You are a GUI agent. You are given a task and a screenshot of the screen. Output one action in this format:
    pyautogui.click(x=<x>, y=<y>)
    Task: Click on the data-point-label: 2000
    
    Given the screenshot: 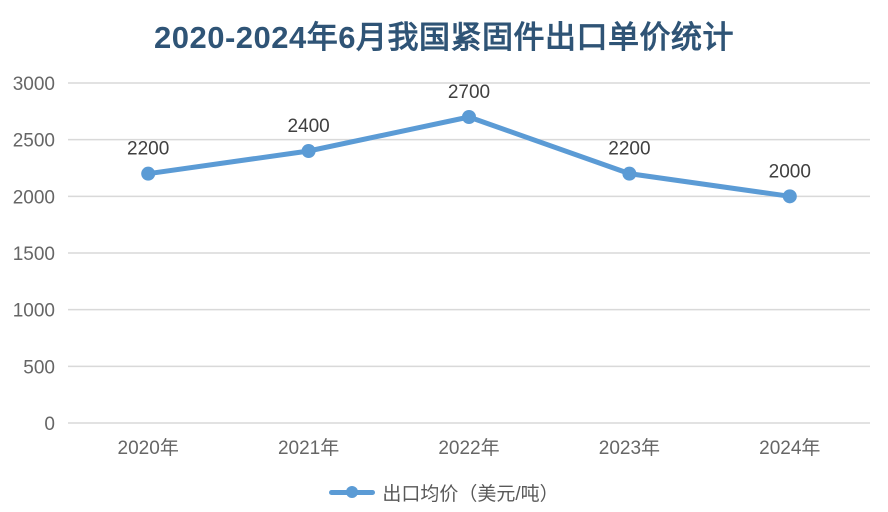 What is the action you would take?
    pyautogui.click(x=790, y=171)
    